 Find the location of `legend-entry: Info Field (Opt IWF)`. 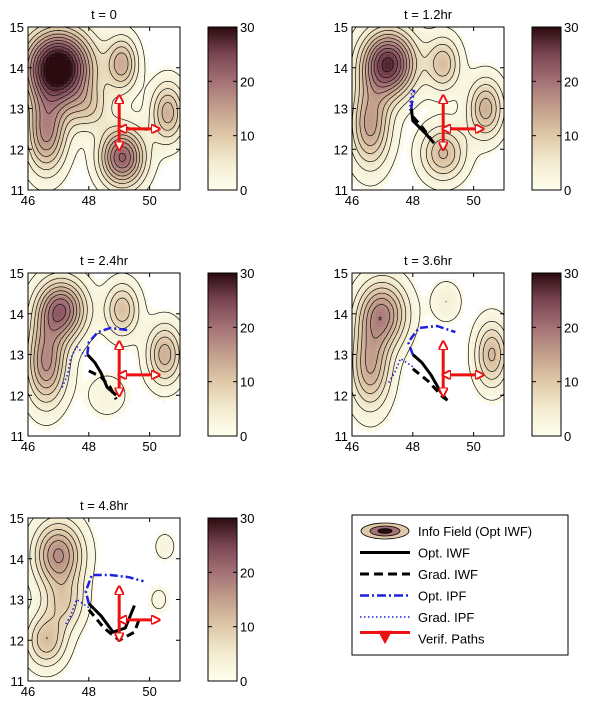

legend-entry: Info Field (Opt IWF) is located at coordinates (446, 531).